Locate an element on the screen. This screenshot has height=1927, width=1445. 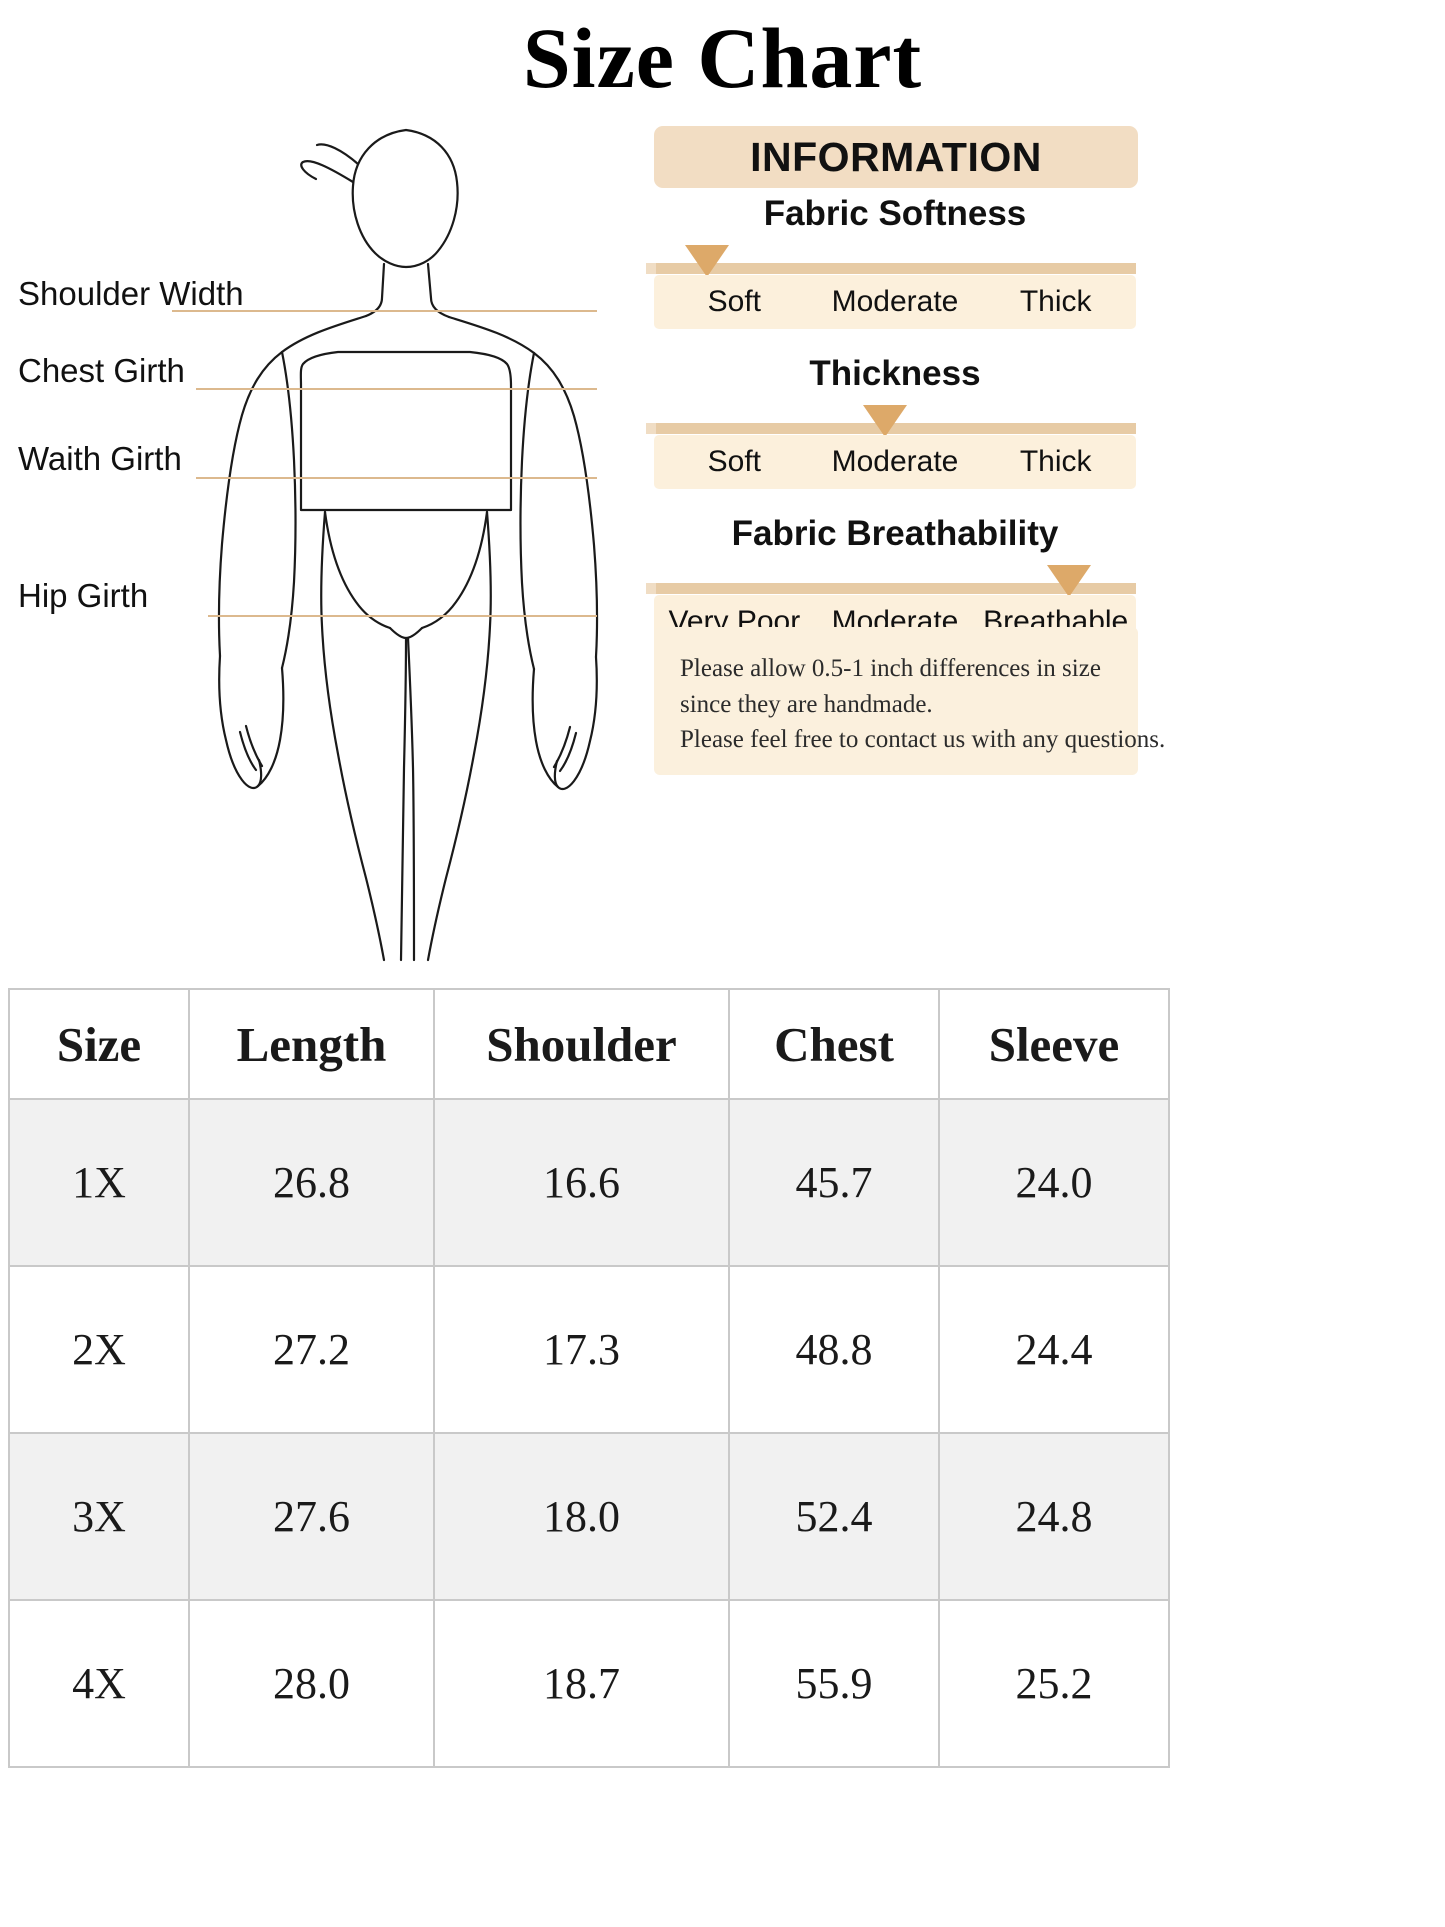
note-line-2: since they are handmade. is located at coordinates (806, 704).